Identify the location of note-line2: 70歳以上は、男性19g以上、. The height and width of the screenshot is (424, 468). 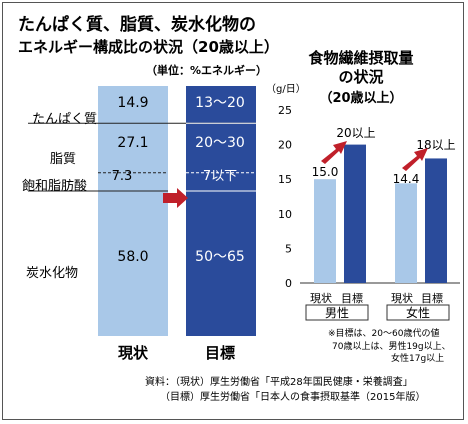
(391, 346).